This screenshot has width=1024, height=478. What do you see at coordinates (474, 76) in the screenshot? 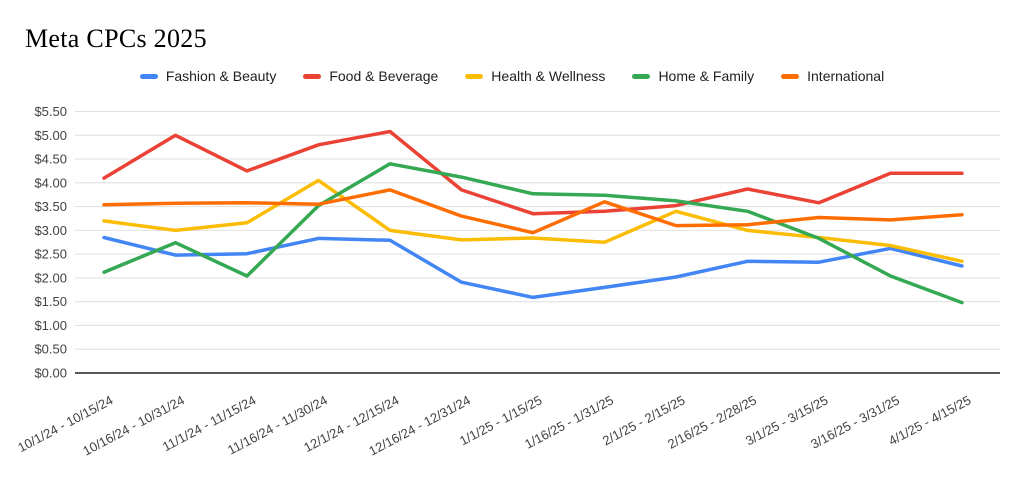
I see `legend-swatch-health-wellness-icon` at bounding box center [474, 76].